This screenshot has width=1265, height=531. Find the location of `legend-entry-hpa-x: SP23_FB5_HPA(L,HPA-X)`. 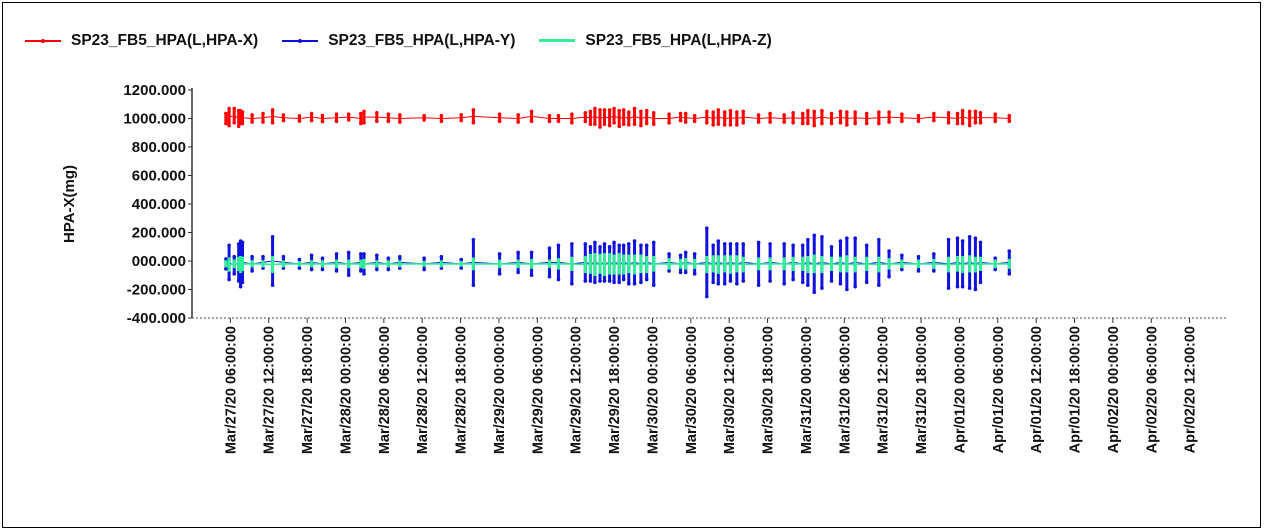

legend-entry-hpa-x: SP23_FB5_HPA(L,HPA-X) is located at coordinates (141, 41).